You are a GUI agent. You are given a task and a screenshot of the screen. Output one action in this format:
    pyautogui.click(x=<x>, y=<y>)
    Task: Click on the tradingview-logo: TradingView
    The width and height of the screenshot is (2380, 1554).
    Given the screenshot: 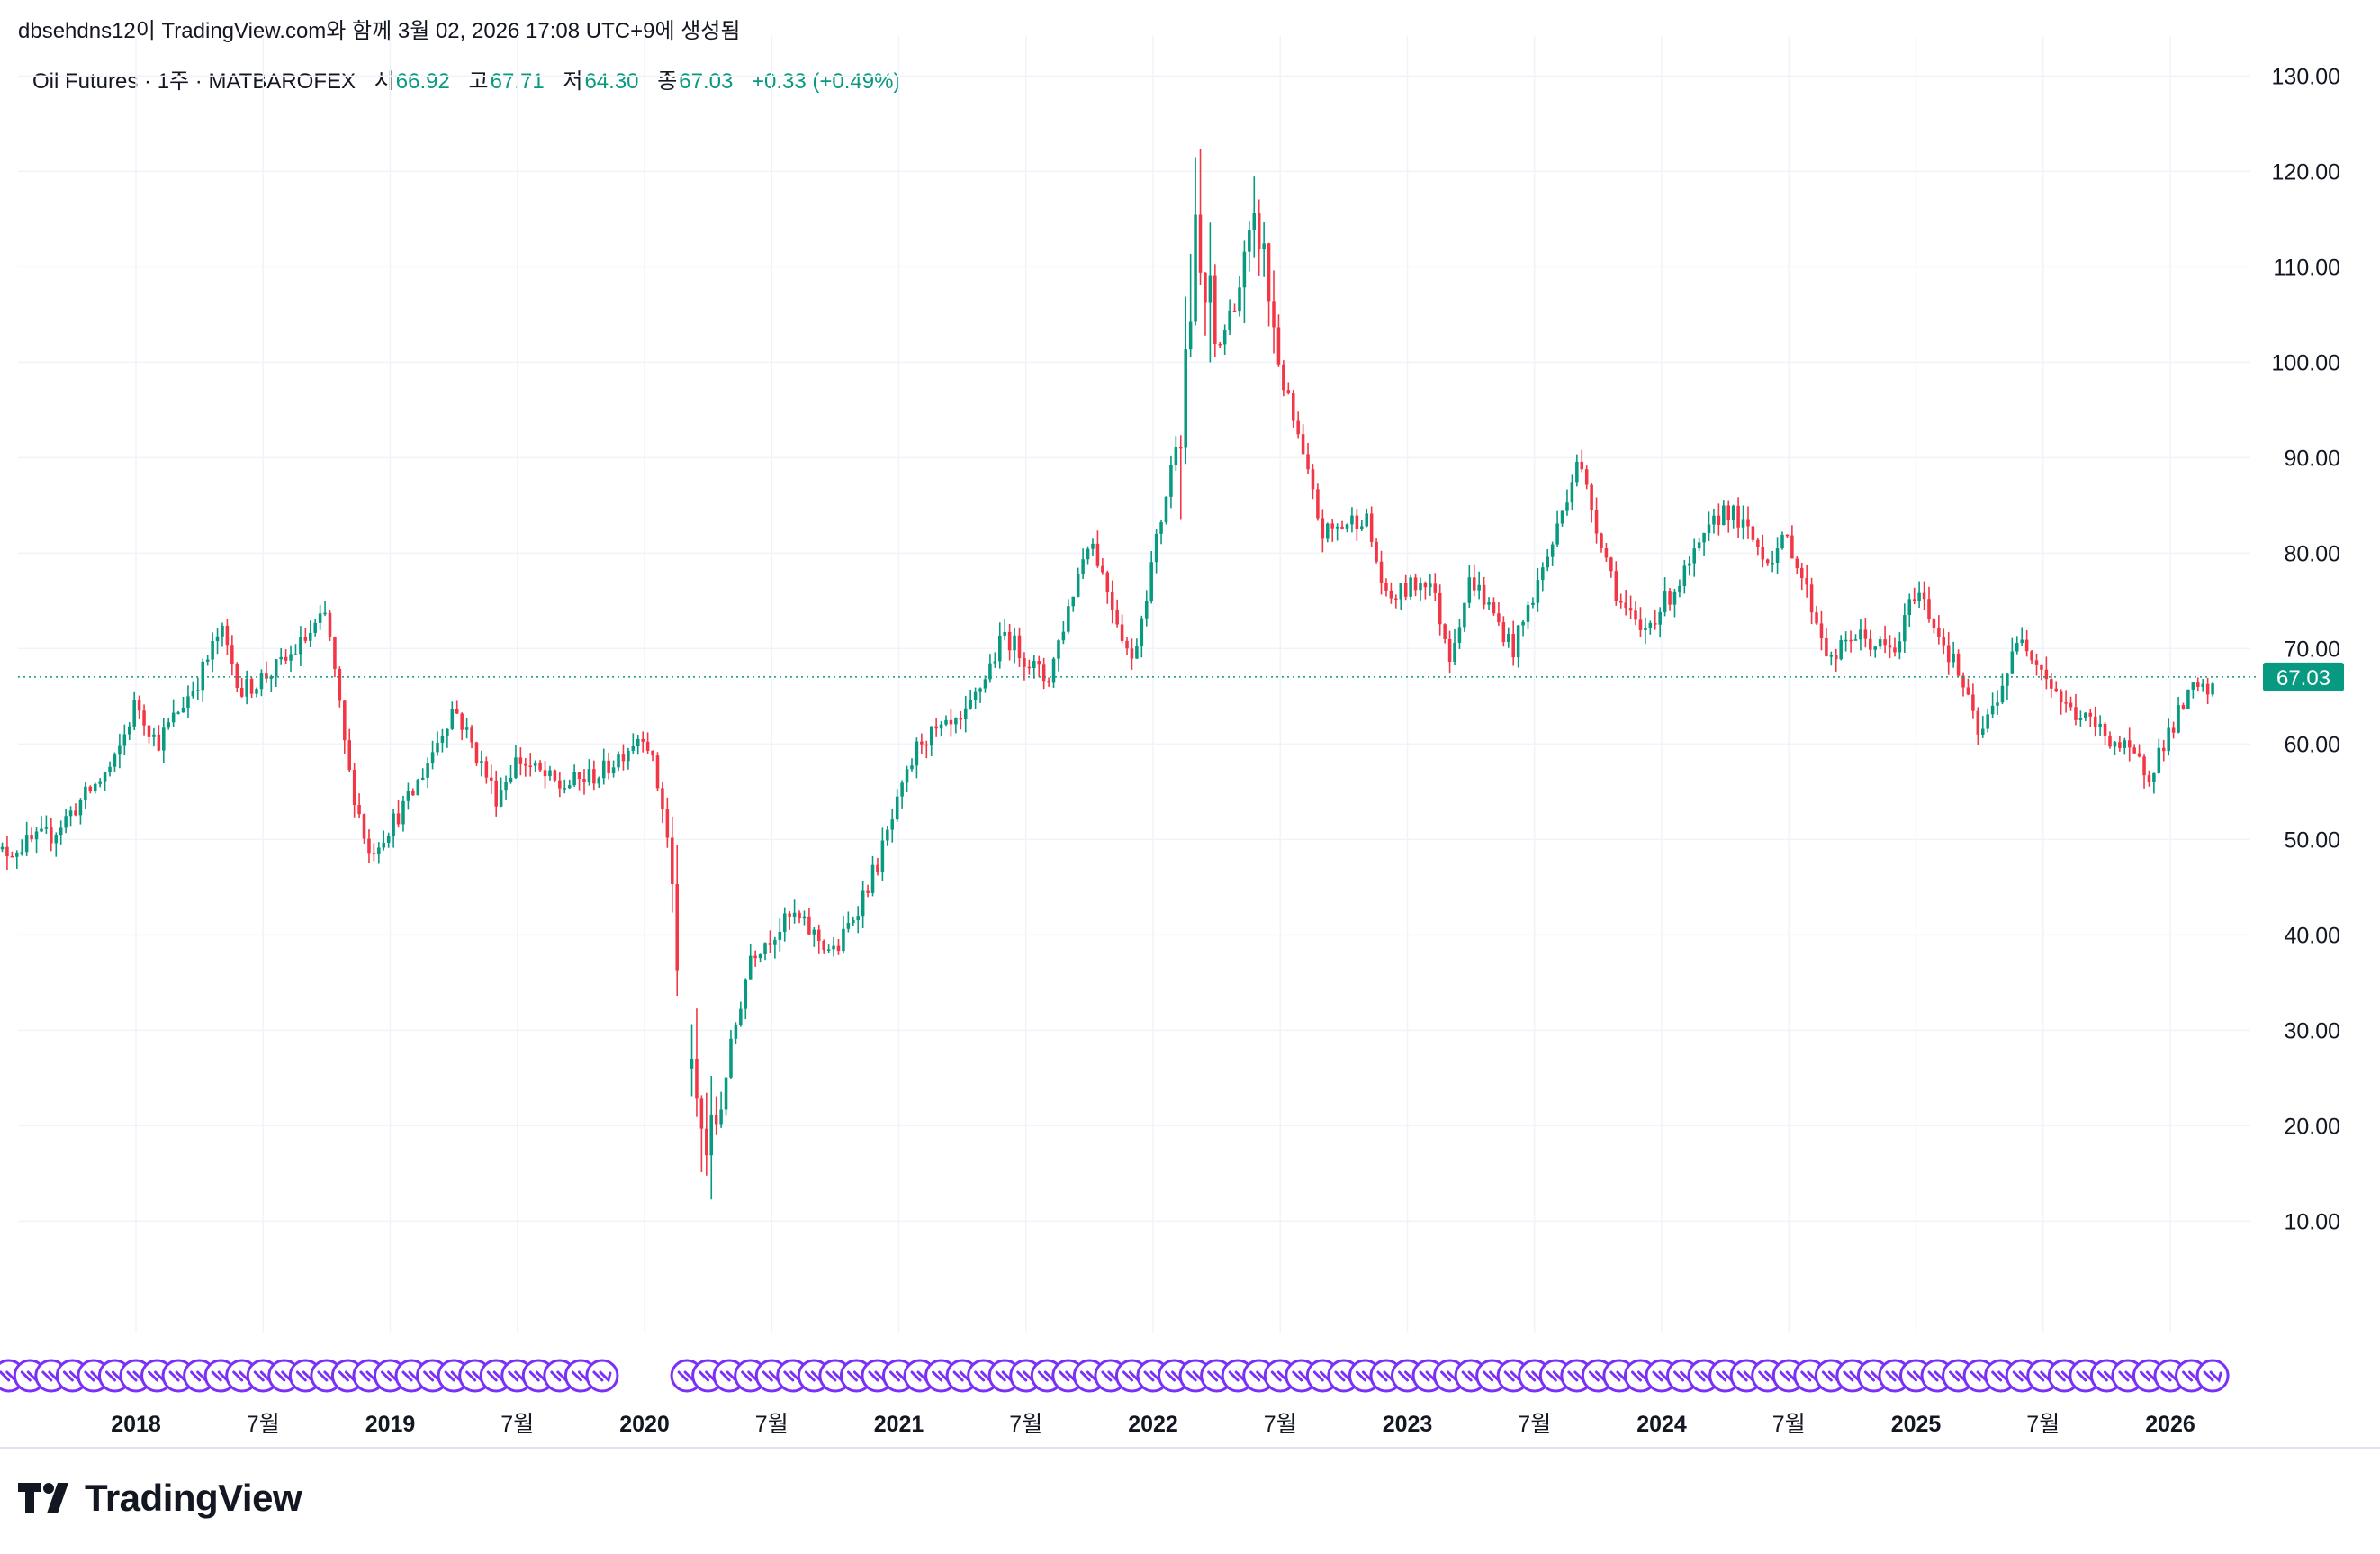 What is the action you would take?
    pyautogui.click(x=160, y=1498)
    